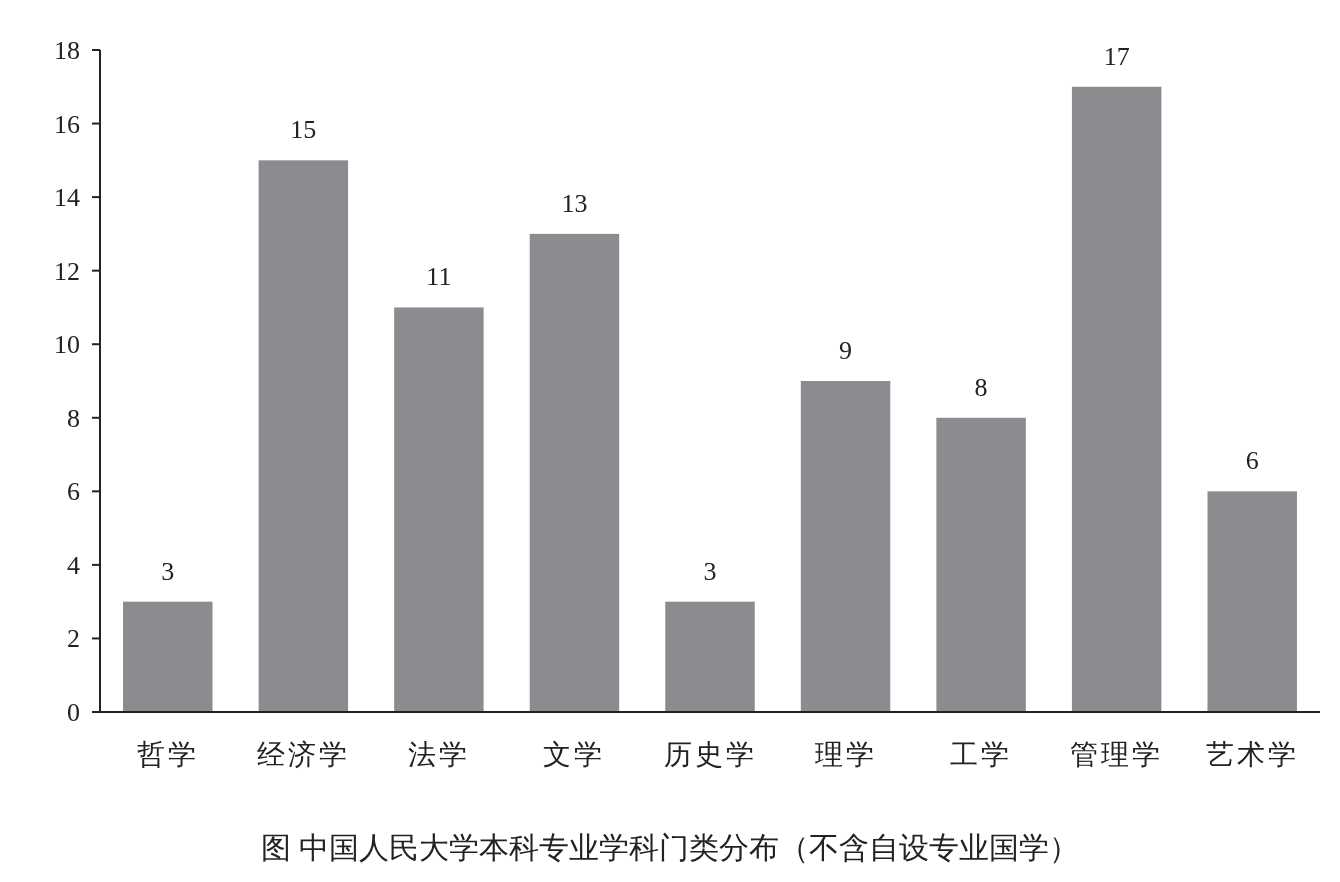 The image size is (1340, 882). I want to click on x-tick-label: 理学, so click(845, 754).